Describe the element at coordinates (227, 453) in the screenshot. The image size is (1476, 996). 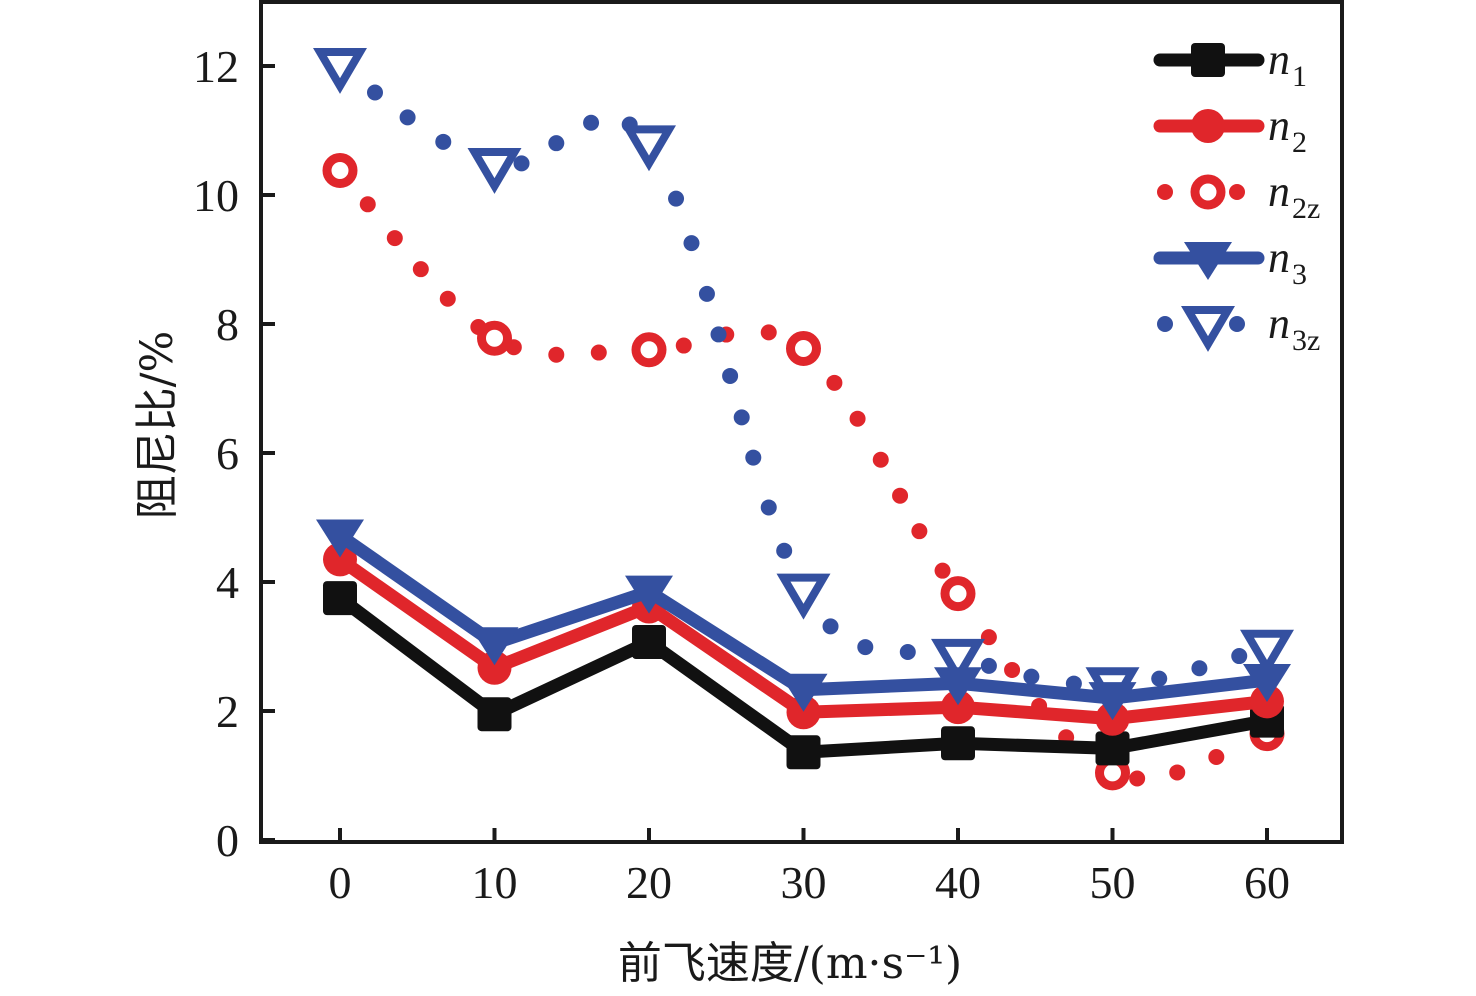
I see `y-tick-label: 6` at that location.